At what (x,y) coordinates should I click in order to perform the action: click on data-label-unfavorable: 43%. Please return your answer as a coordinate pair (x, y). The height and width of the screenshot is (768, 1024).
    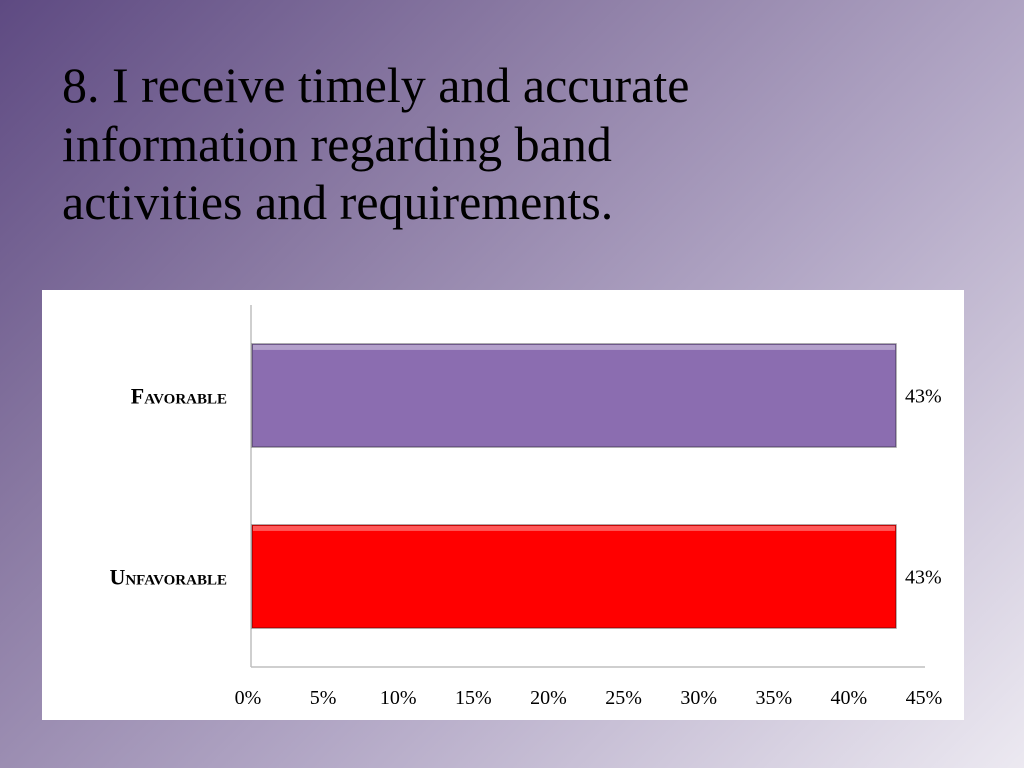
    Looking at the image, I should click on (923, 578).